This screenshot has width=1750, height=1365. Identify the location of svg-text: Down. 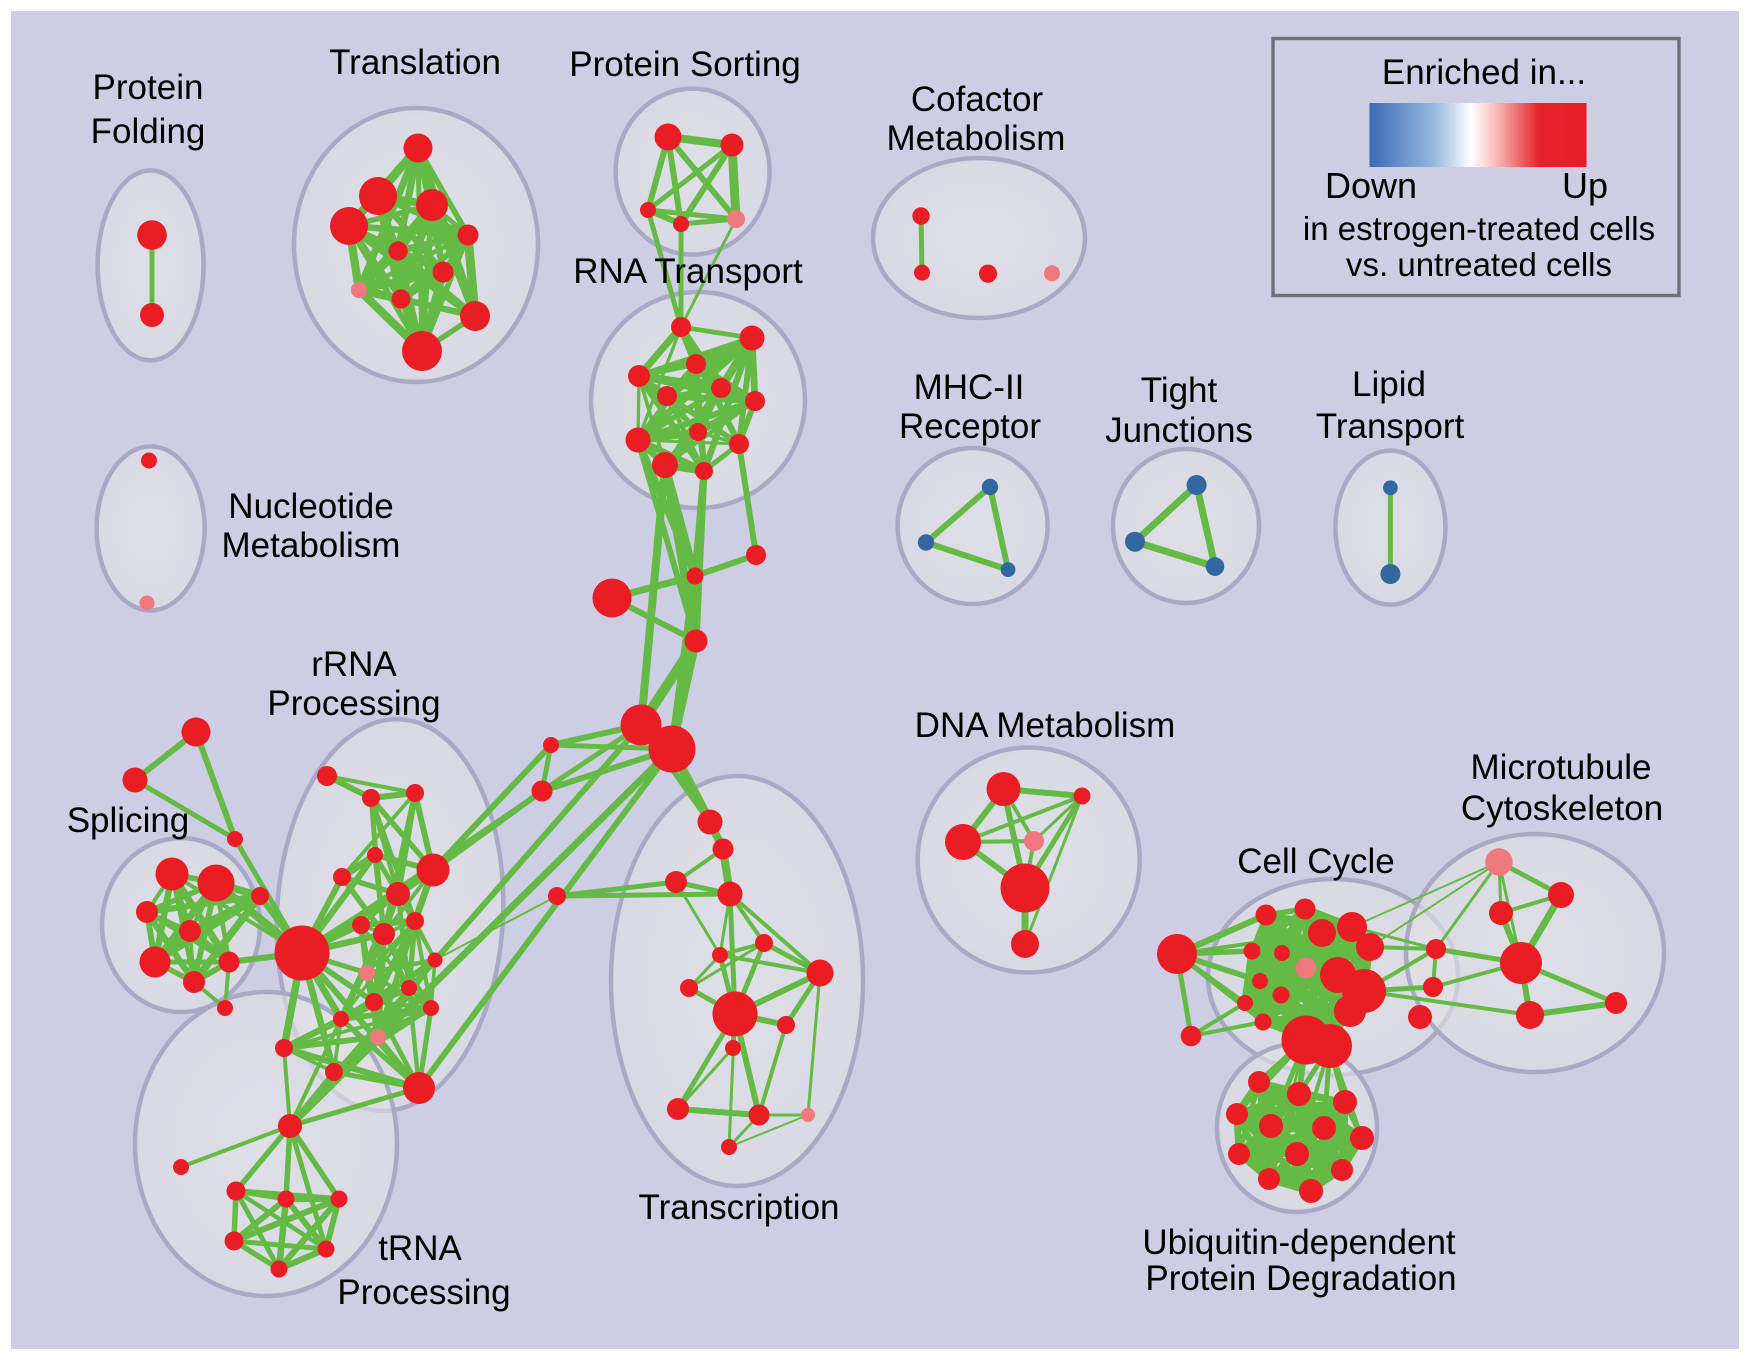
(1371, 185).